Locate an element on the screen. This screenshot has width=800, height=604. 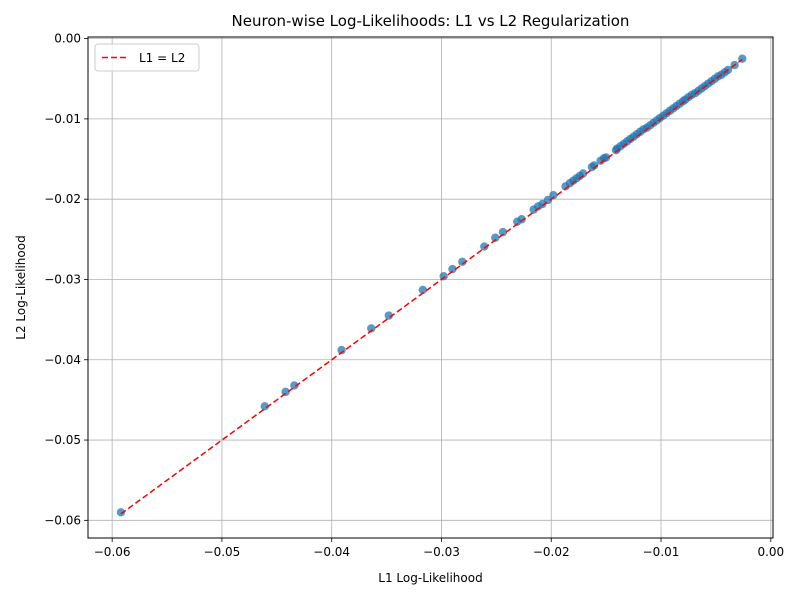
x-tick-label: −0.03 is located at coordinates (441, 552).